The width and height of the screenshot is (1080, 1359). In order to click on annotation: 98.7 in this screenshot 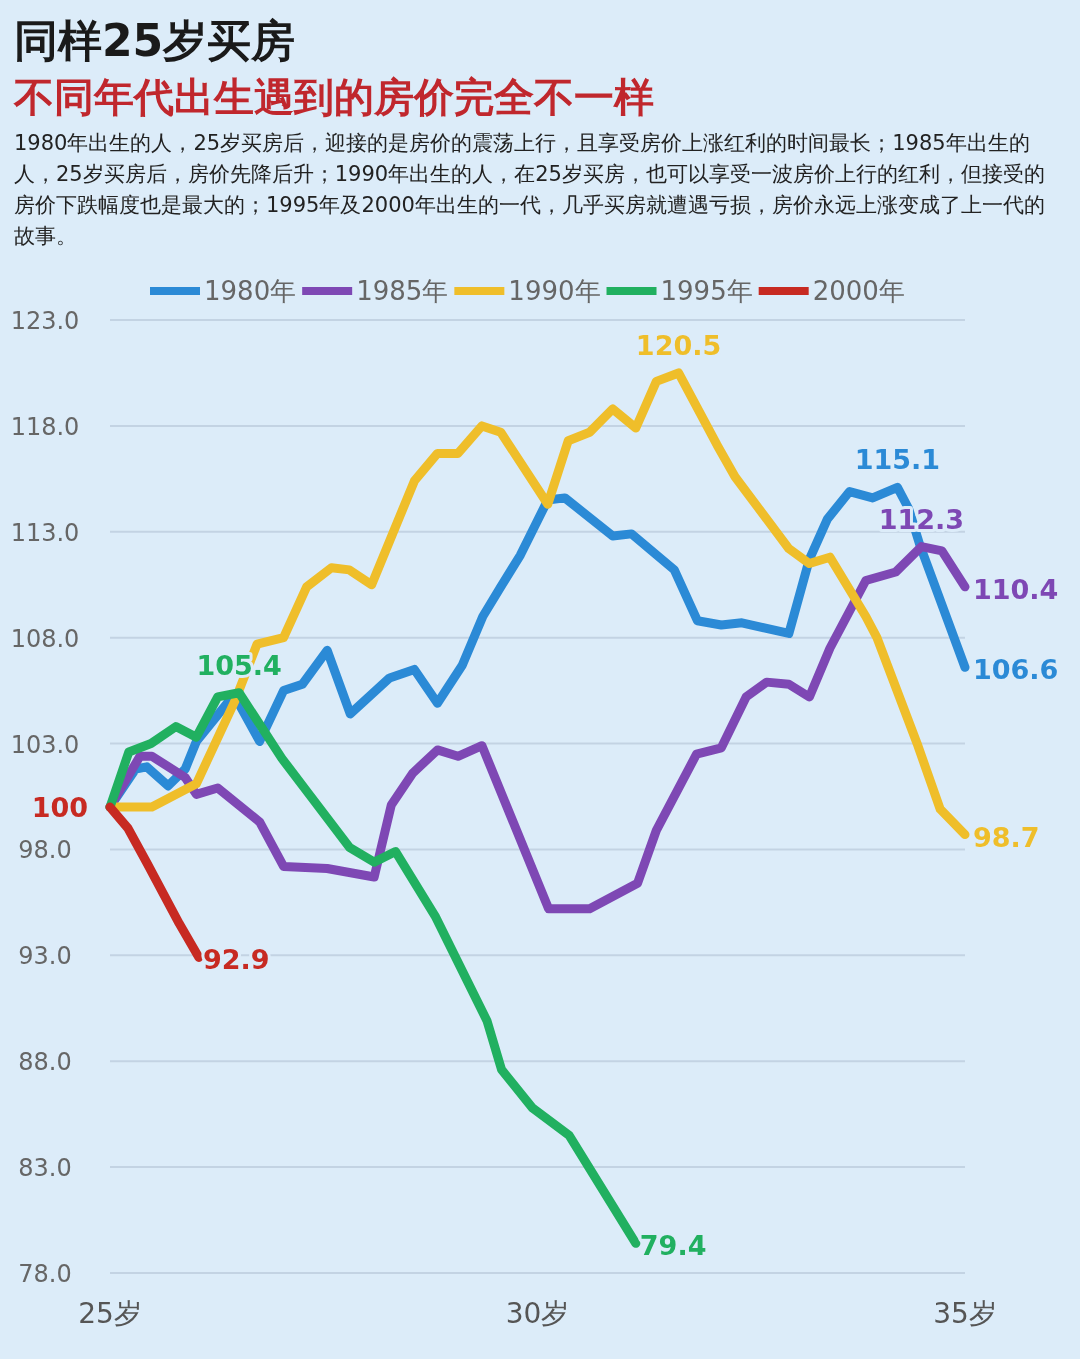, I will do `click(1006, 837)`.